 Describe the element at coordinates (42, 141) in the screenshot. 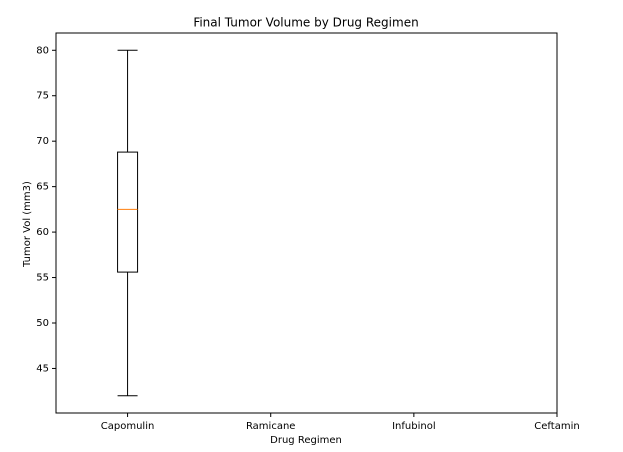

I see `y-tick-label: 70` at that location.